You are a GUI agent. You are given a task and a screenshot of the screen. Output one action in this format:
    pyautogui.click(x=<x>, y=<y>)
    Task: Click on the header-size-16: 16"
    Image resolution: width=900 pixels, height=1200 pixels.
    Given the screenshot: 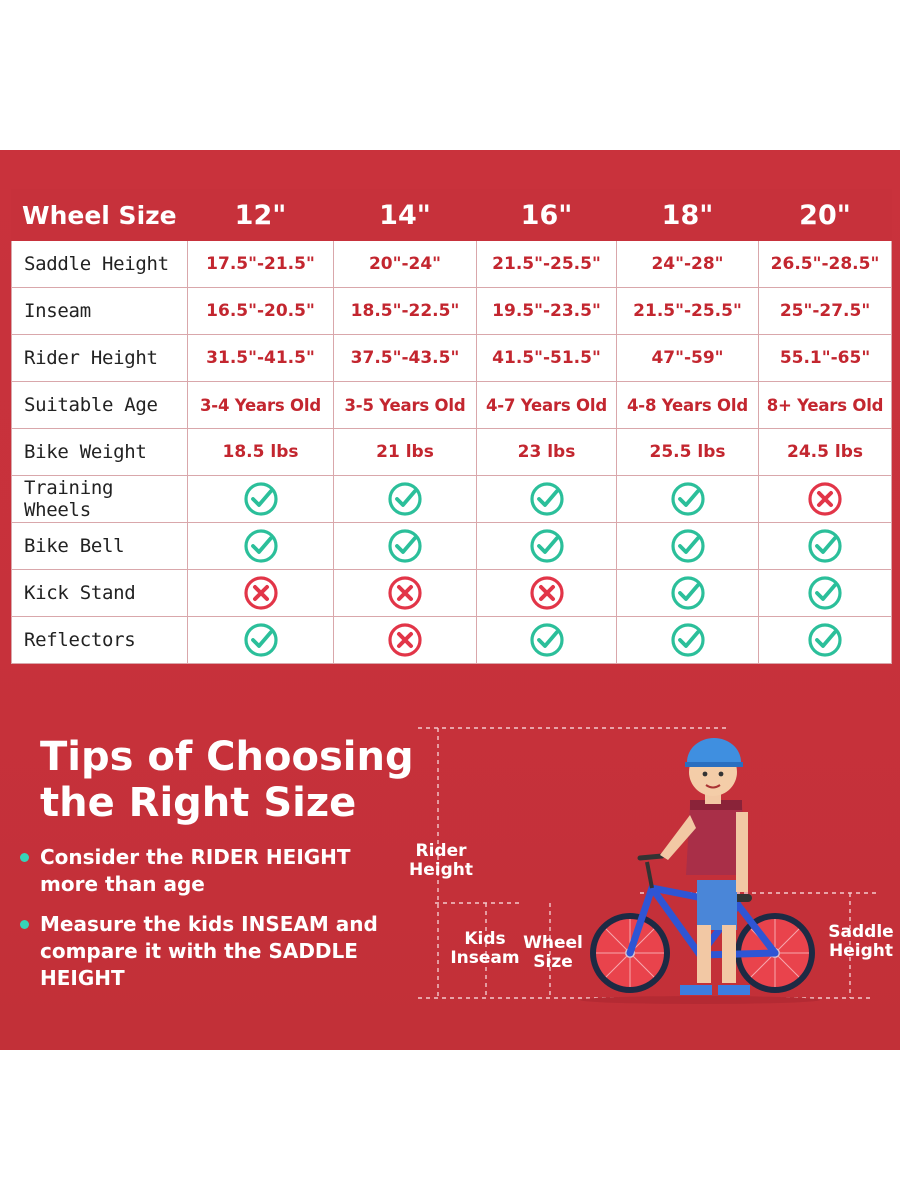 What is the action you would take?
    pyautogui.click(x=546, y=215)
    